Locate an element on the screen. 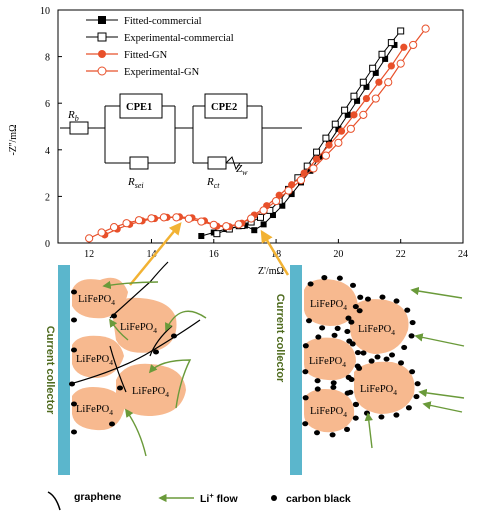 The height and width of the screenshot is (525, 500). rct-label: R is located at coordinates (210, 182).